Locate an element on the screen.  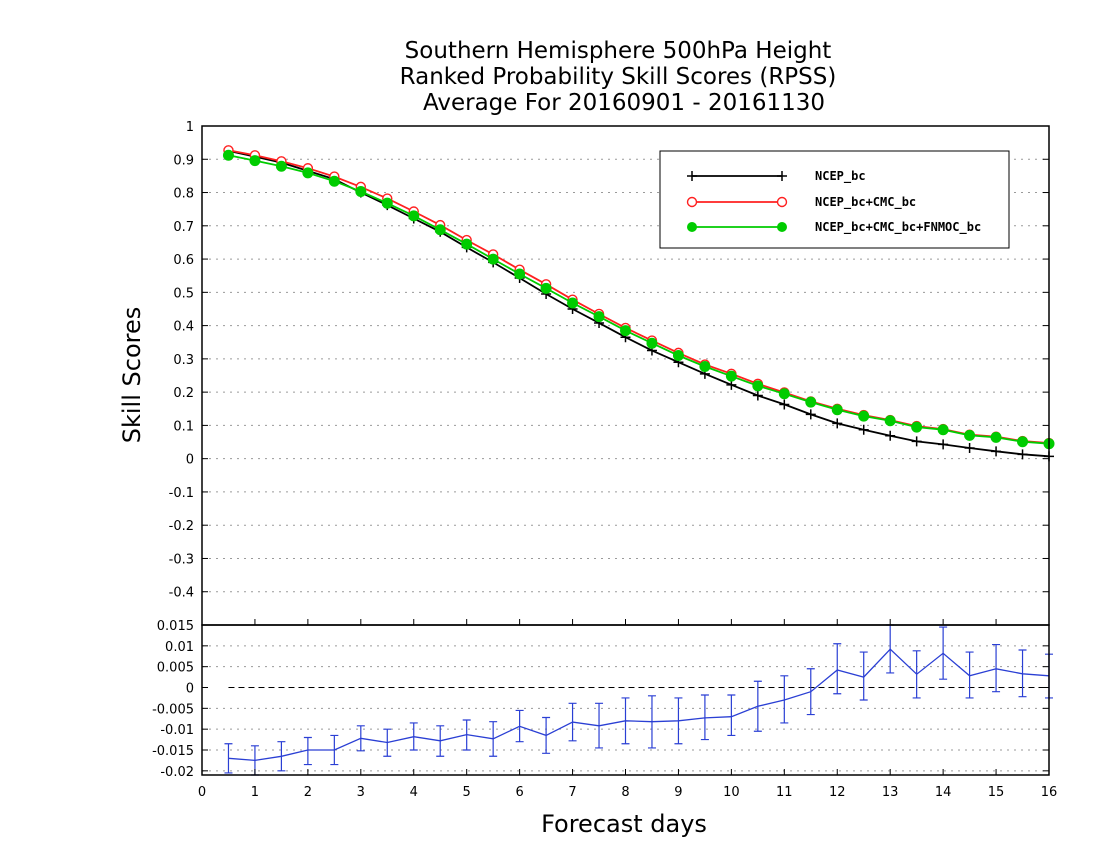
diff-y-tick-label: 0.005 is located at coordinates (175, 668).